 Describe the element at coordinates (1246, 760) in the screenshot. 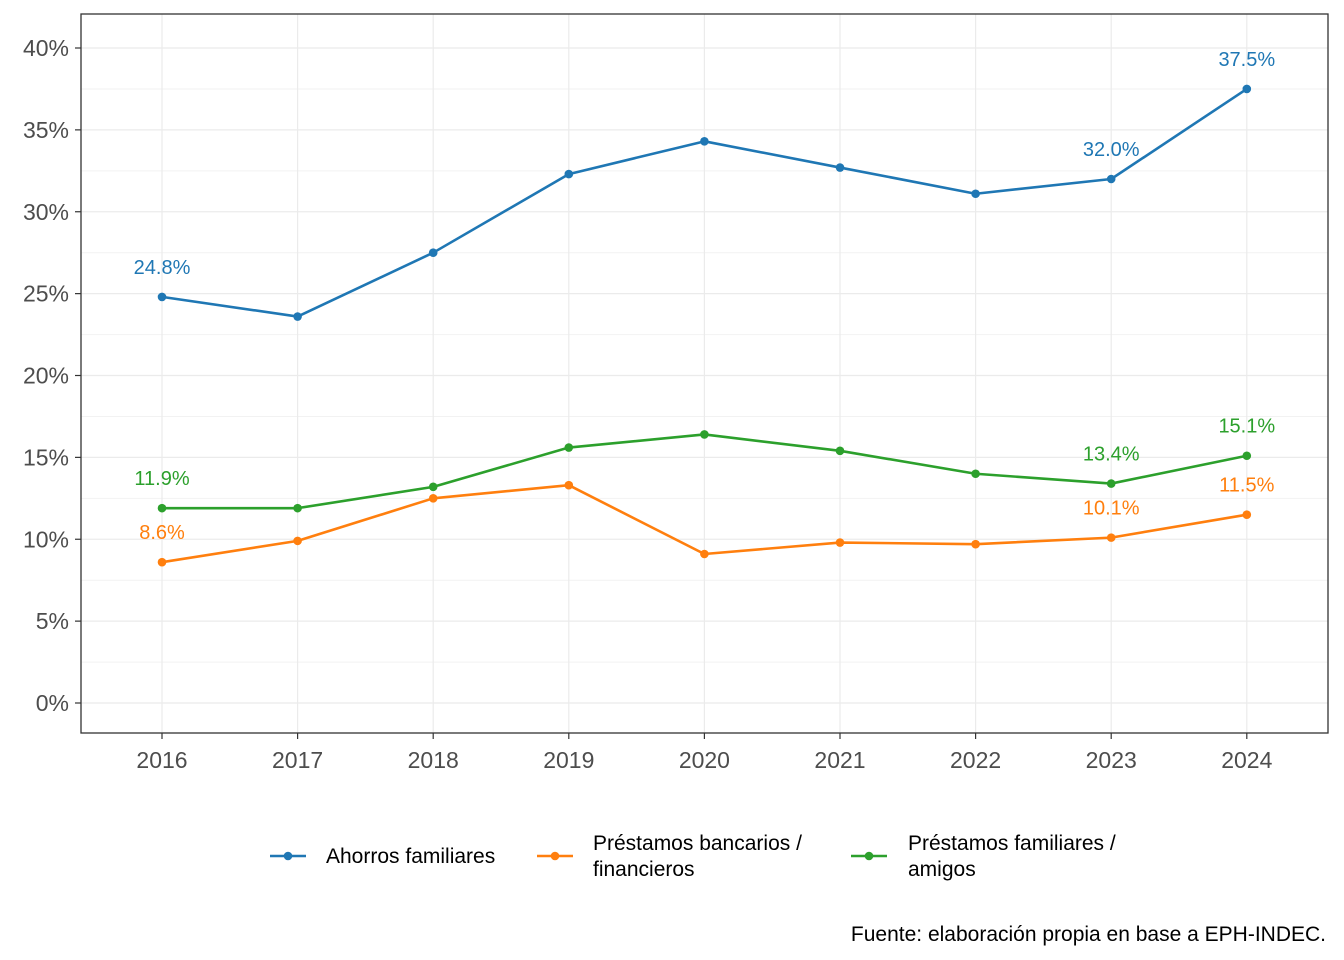

I see `x-tick-label: 2024` at that location.